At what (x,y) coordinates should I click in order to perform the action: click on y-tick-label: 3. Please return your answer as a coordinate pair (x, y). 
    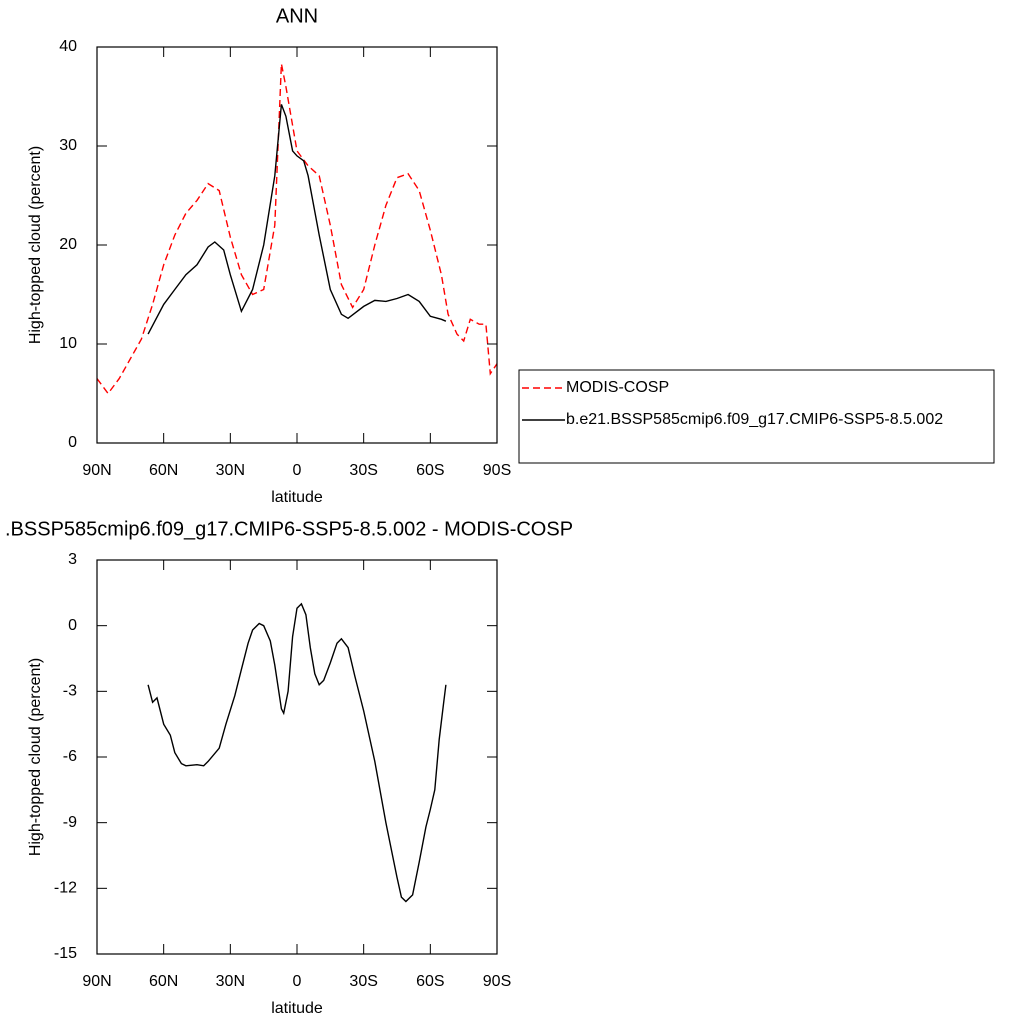
    Looking at the image, I should click on (72, 559).